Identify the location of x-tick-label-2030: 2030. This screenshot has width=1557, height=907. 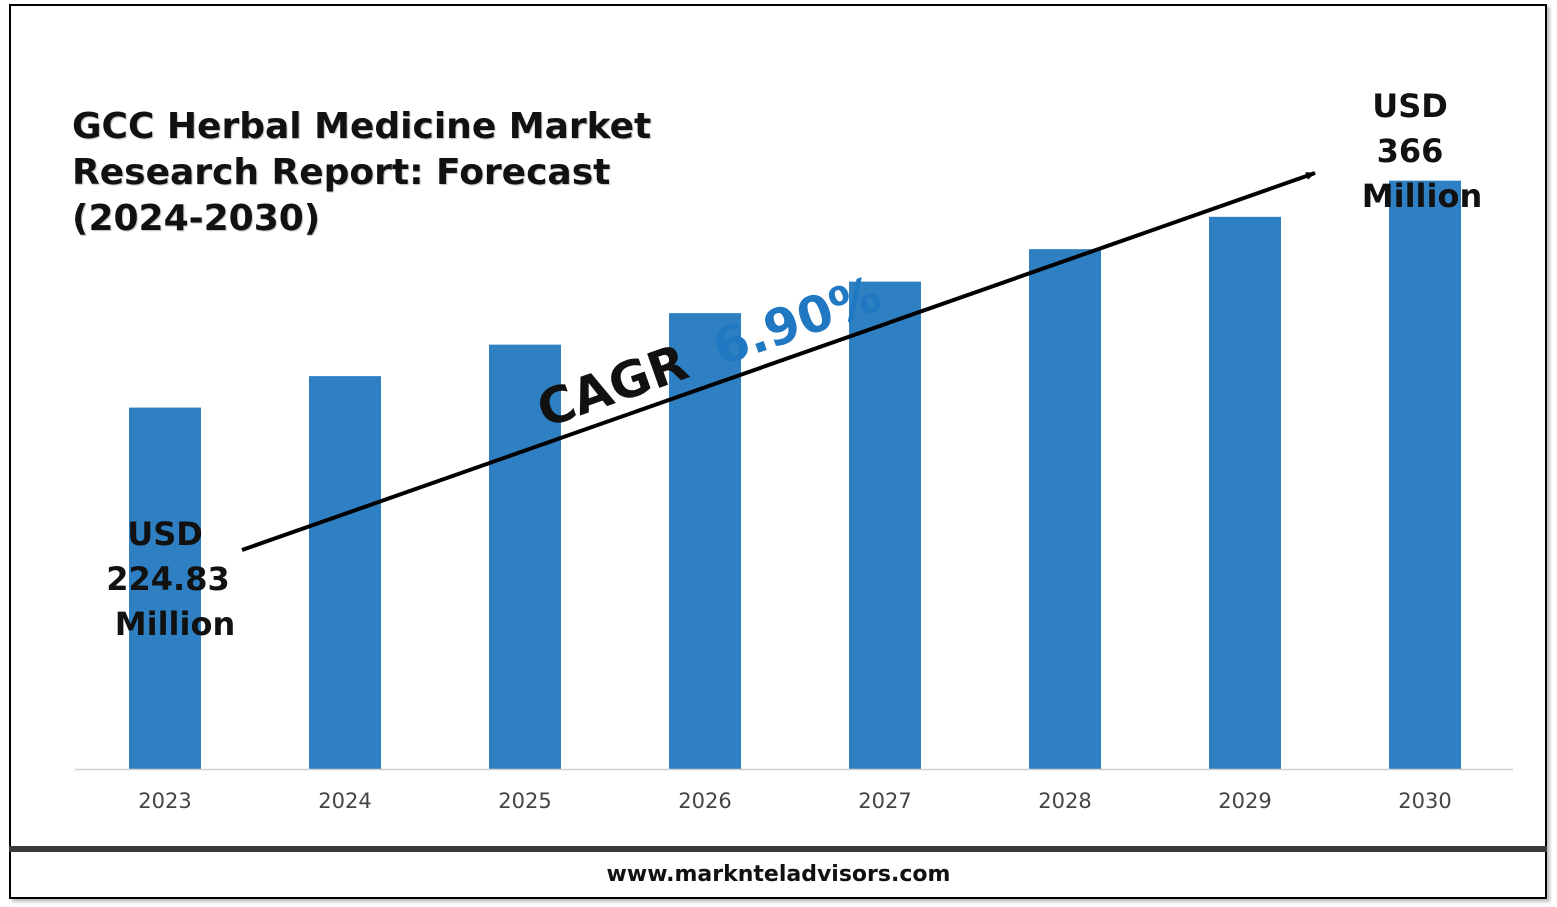
(1424, 801).